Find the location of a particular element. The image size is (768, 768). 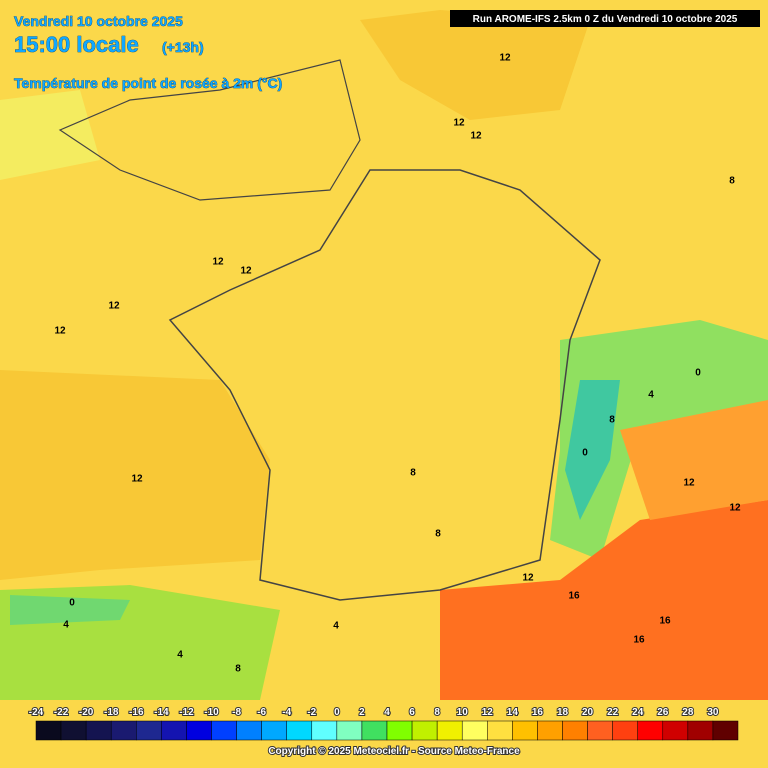

uk-west is located at coordinates (50, 135).